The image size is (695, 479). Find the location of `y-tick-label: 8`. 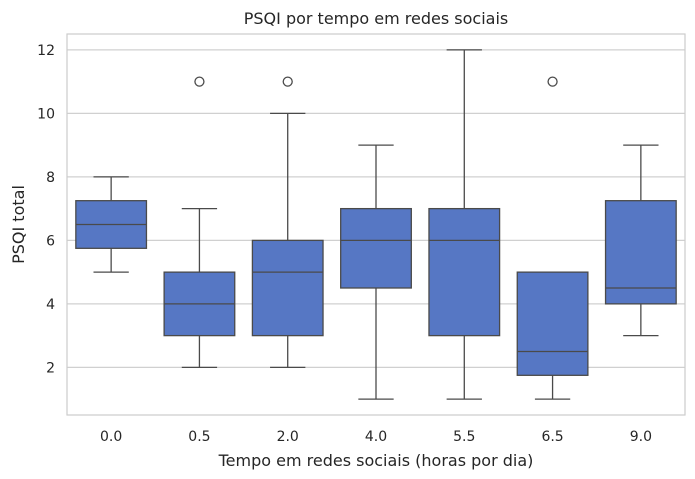

y-tick-label: 8 is located at coordinates (50, 178).